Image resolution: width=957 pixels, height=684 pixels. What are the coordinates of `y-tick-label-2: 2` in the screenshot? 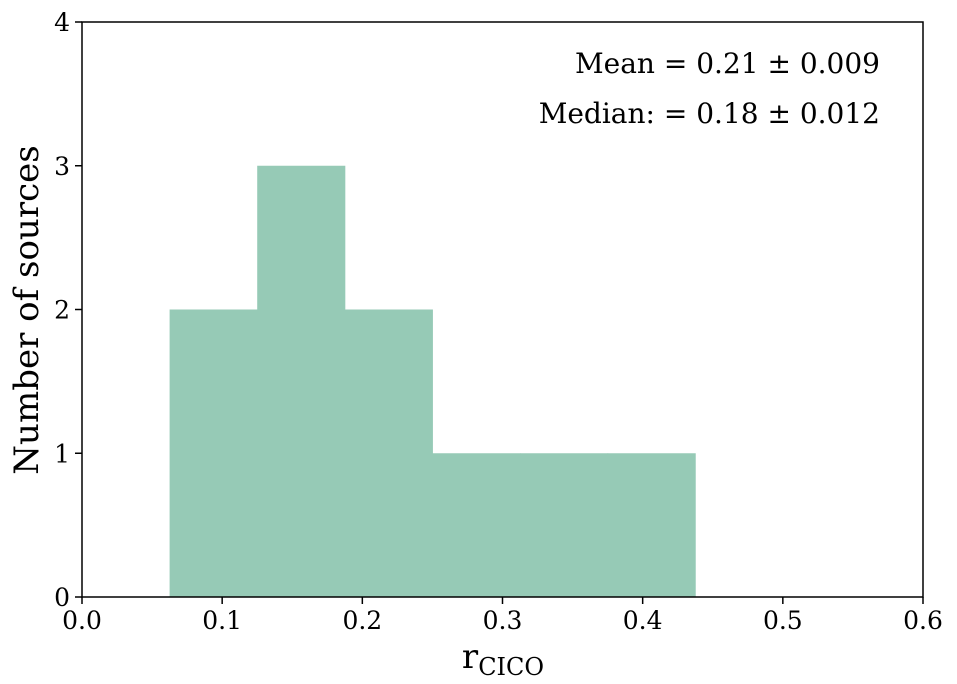 It's located at (62, 310).